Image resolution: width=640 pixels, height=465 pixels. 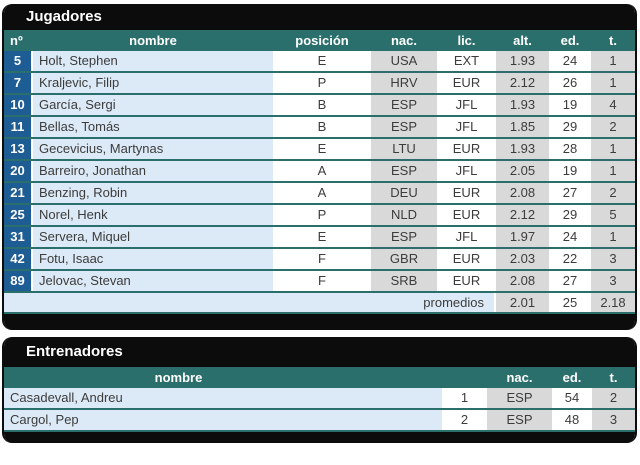 I want to click on player-row-t: 4, so click(x=613, y=105).